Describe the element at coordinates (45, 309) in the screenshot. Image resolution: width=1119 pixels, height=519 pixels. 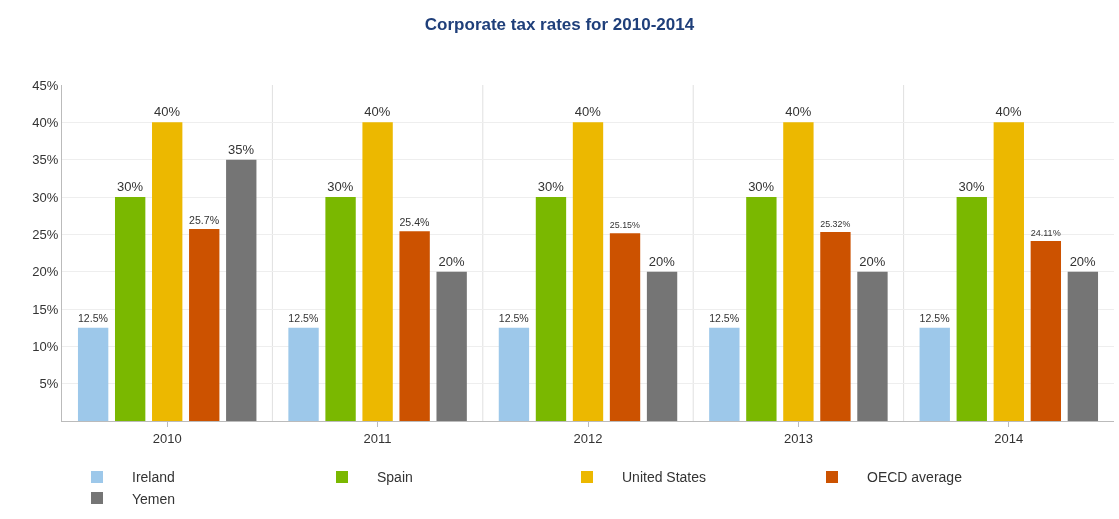
I see `y-tick-label: 15%` at that location.